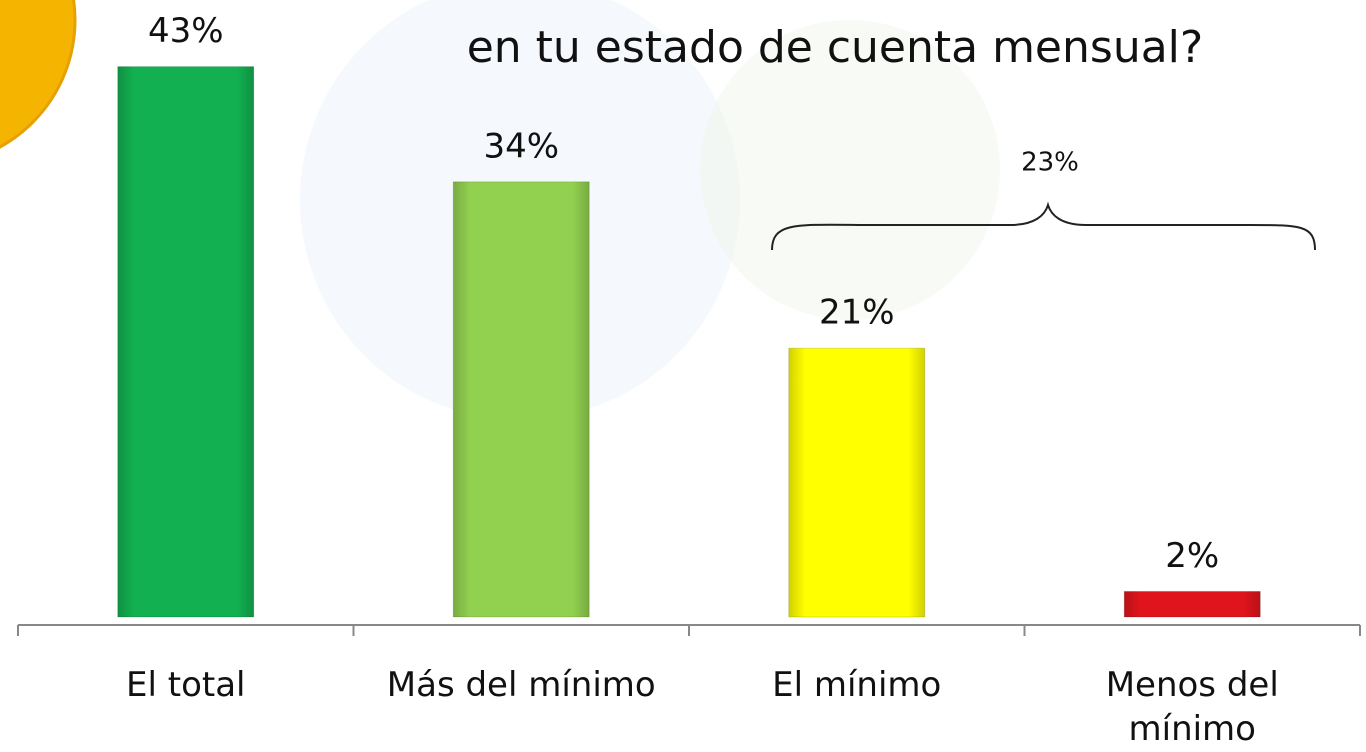  What do you see at coordinates (521, 146) in the screenshot?
I see `value-label: 34%` at bounding box center [521, 146].